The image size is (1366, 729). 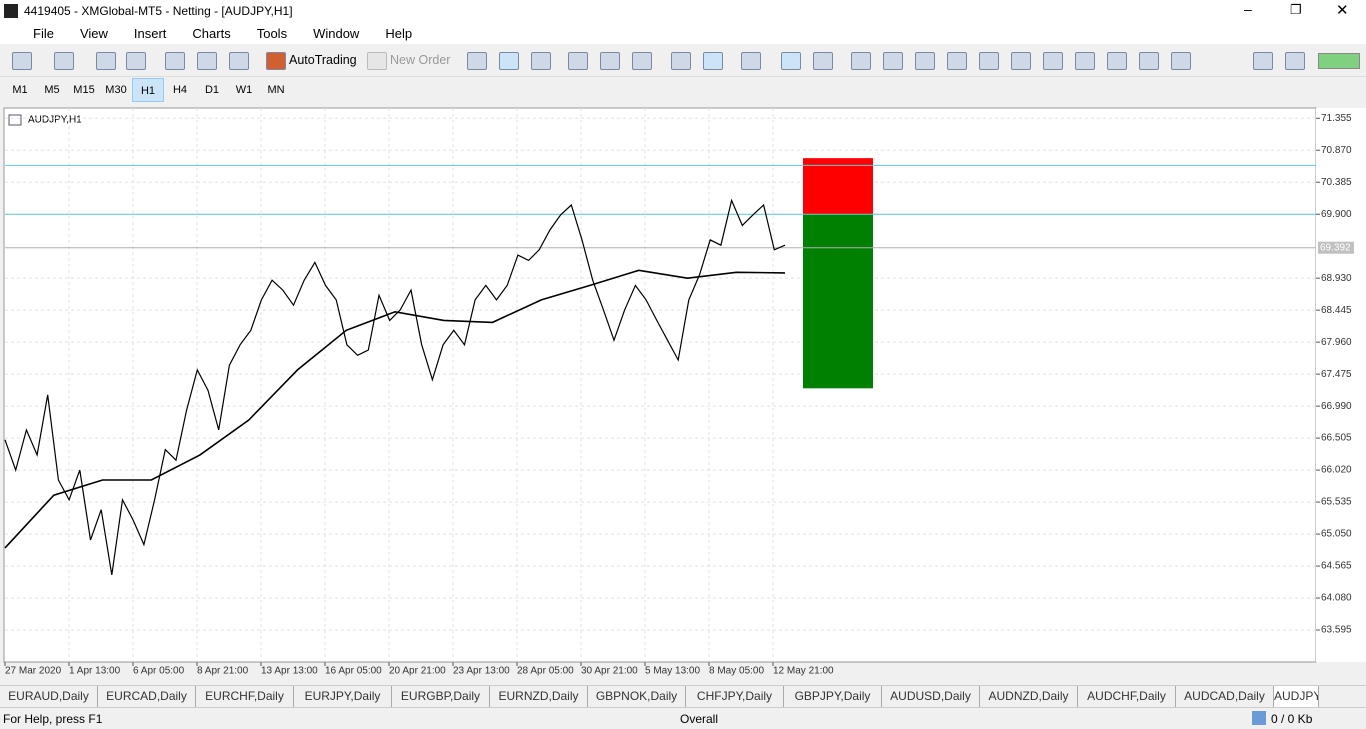 I want to click on timeframe-button: MN, so click(x=276, y=90).